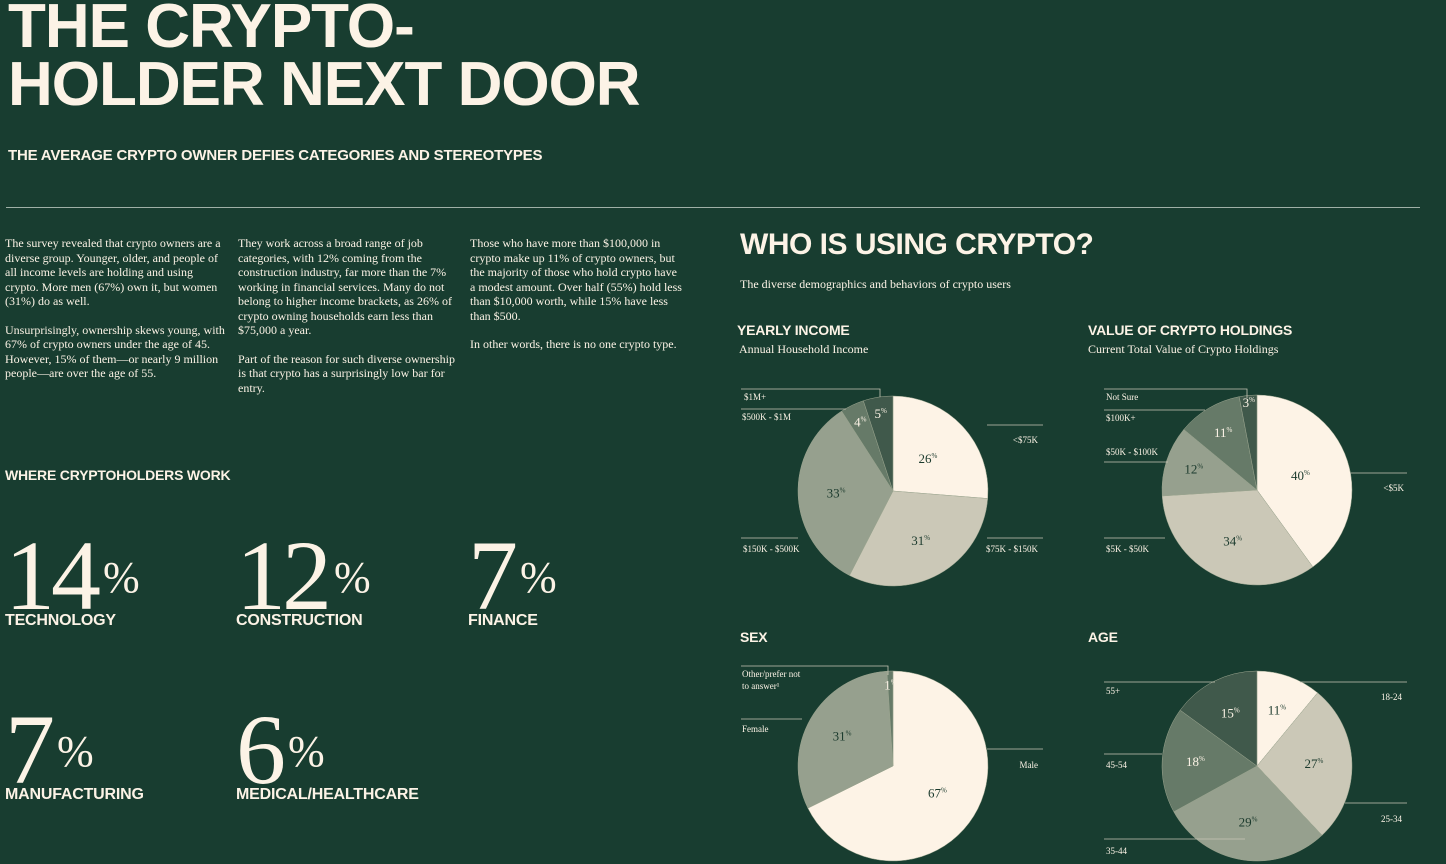  Describe the element at coordinates (118, 475) in the screenshot. I see `work-heading: WHERE CRYPTOHOLDERS WORK` at that location.